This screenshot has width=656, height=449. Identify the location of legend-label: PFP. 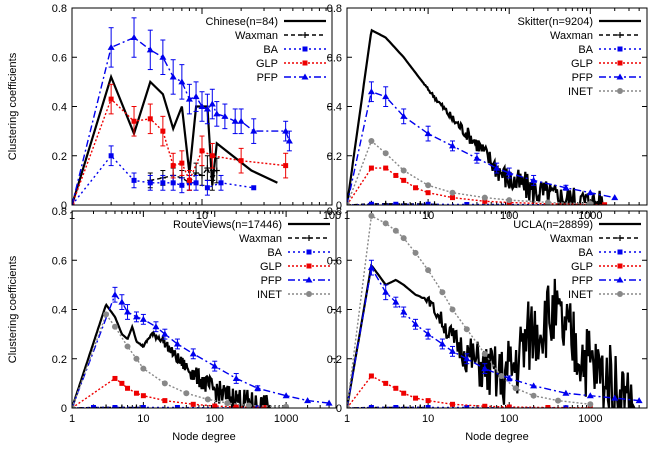
(267, 78).